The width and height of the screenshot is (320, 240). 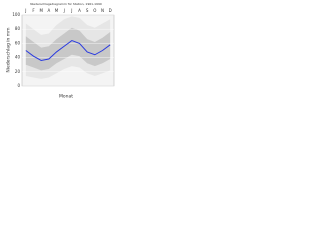 I want to click on x-tick-label: D, so click(x=110, y=10).